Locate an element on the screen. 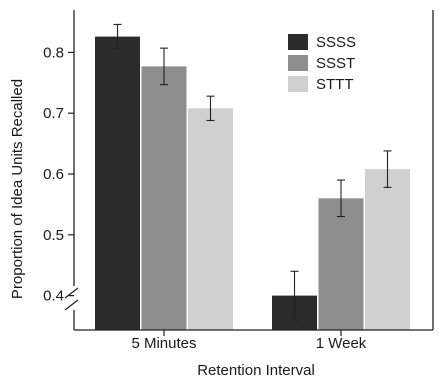 The image size is (439, 386). legend-swatch-ssss is located at coordinates (298, 42).